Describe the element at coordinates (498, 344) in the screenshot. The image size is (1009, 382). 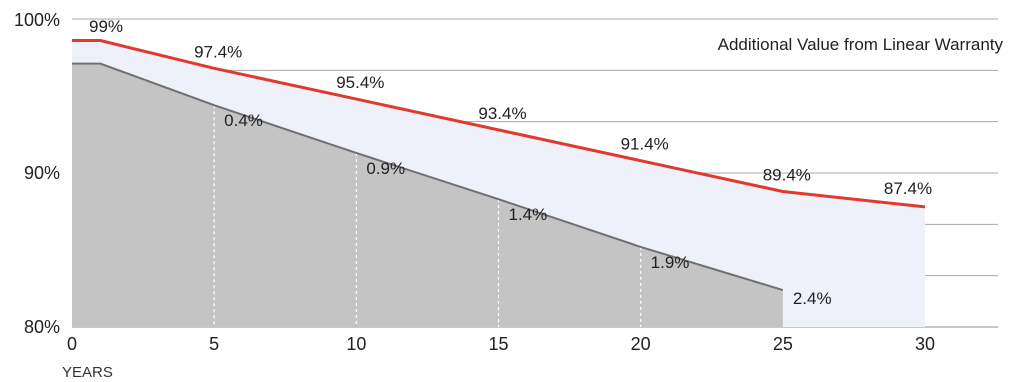
I see `x-tick-label: 15` at that location.